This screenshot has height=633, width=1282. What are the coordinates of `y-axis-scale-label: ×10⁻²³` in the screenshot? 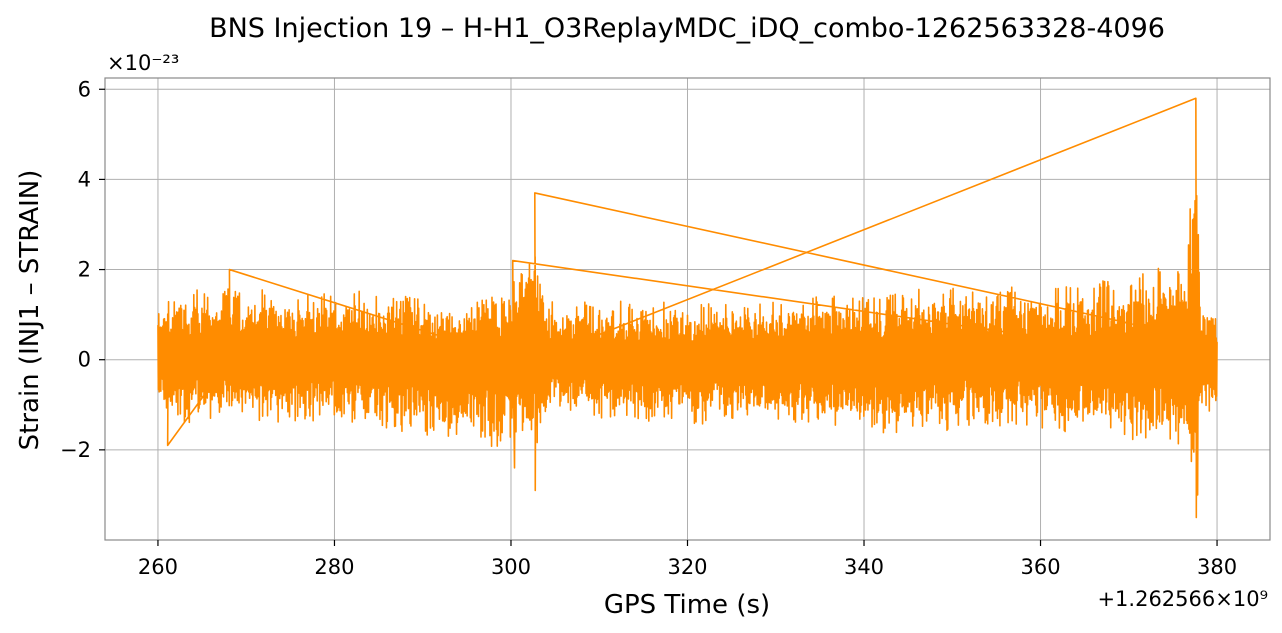 It's located at (143, 63).